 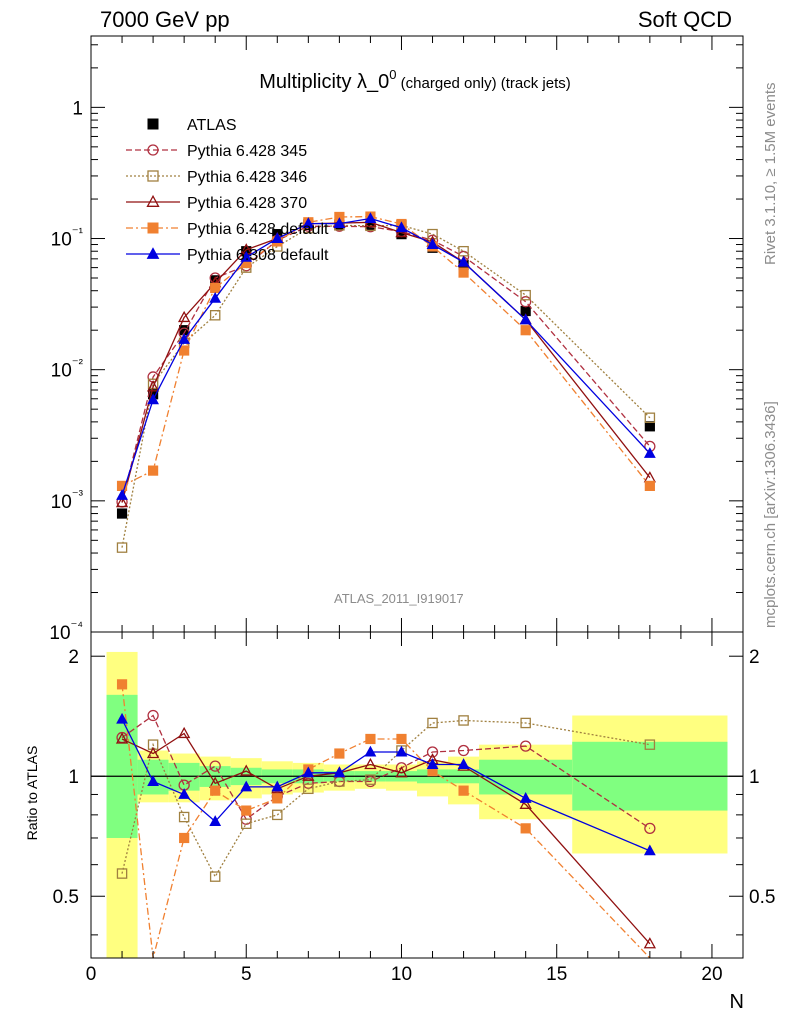 I want to click on x-tick-label: 20, so click(x=711, y=974).